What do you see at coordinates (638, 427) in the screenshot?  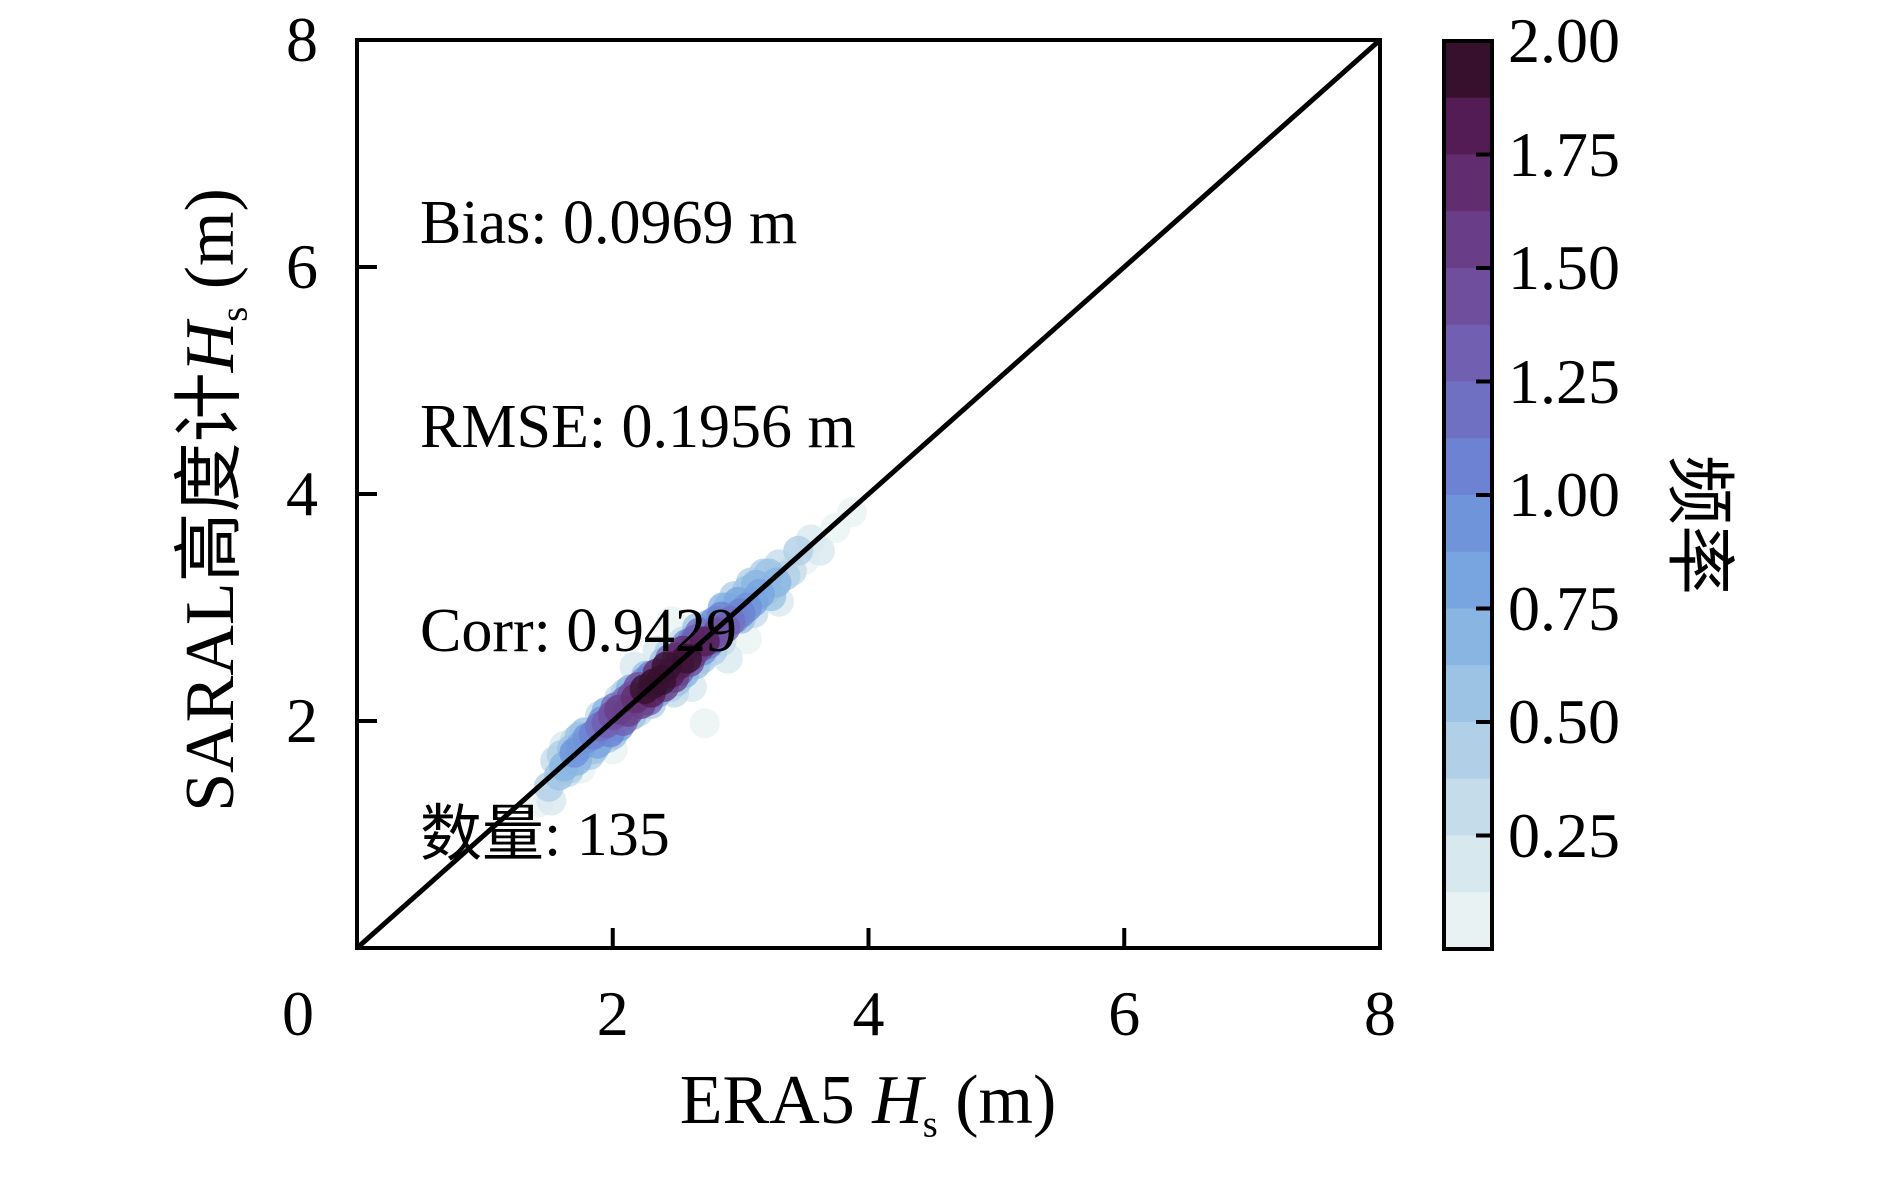 I see `stats-line-rmse: RMSE: 0.1956 m` at bounding box center [638, 427].